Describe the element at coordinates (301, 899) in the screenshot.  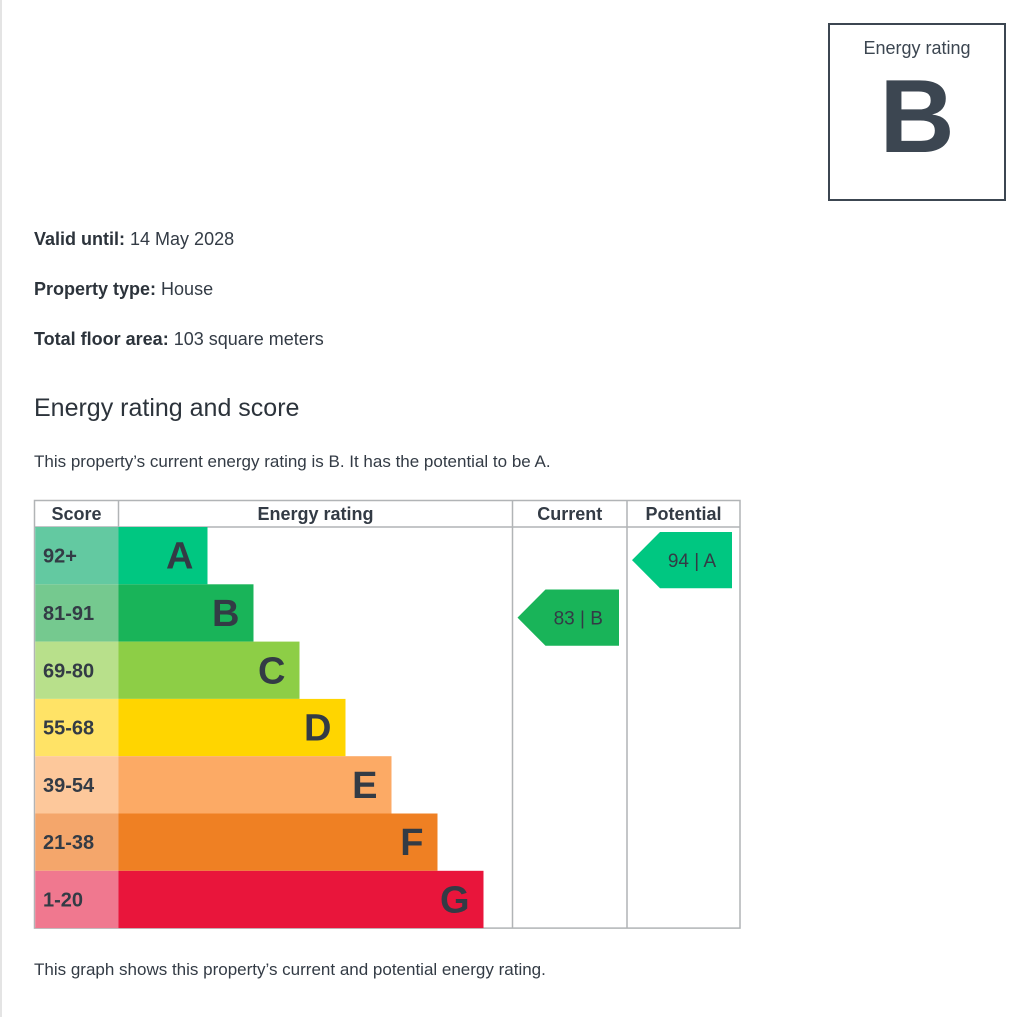
I see `band-bar-g` at that location.